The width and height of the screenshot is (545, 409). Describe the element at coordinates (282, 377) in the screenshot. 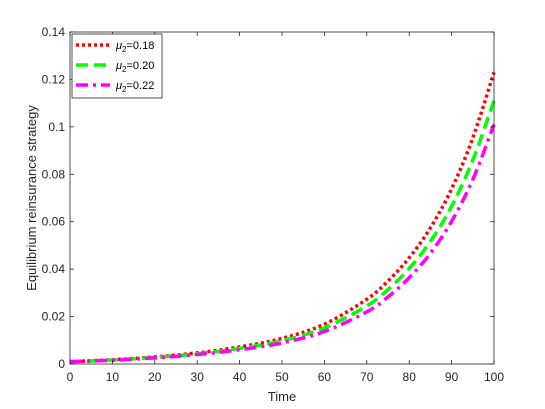

I see `x-tick-label: 50` at that location.